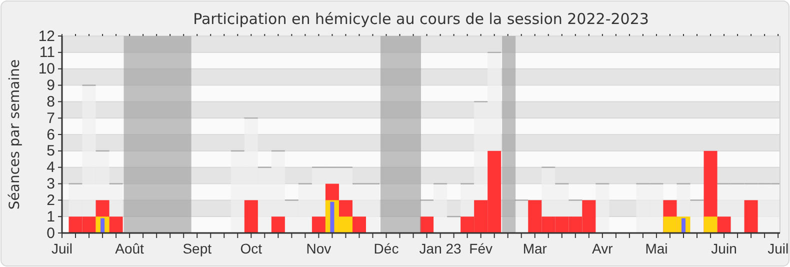 The image size is (790, 267). What do you see at coordinates (50, 85) in the screenshot?
I see `y-tick-label: 9` at bounding box center [50, 85].